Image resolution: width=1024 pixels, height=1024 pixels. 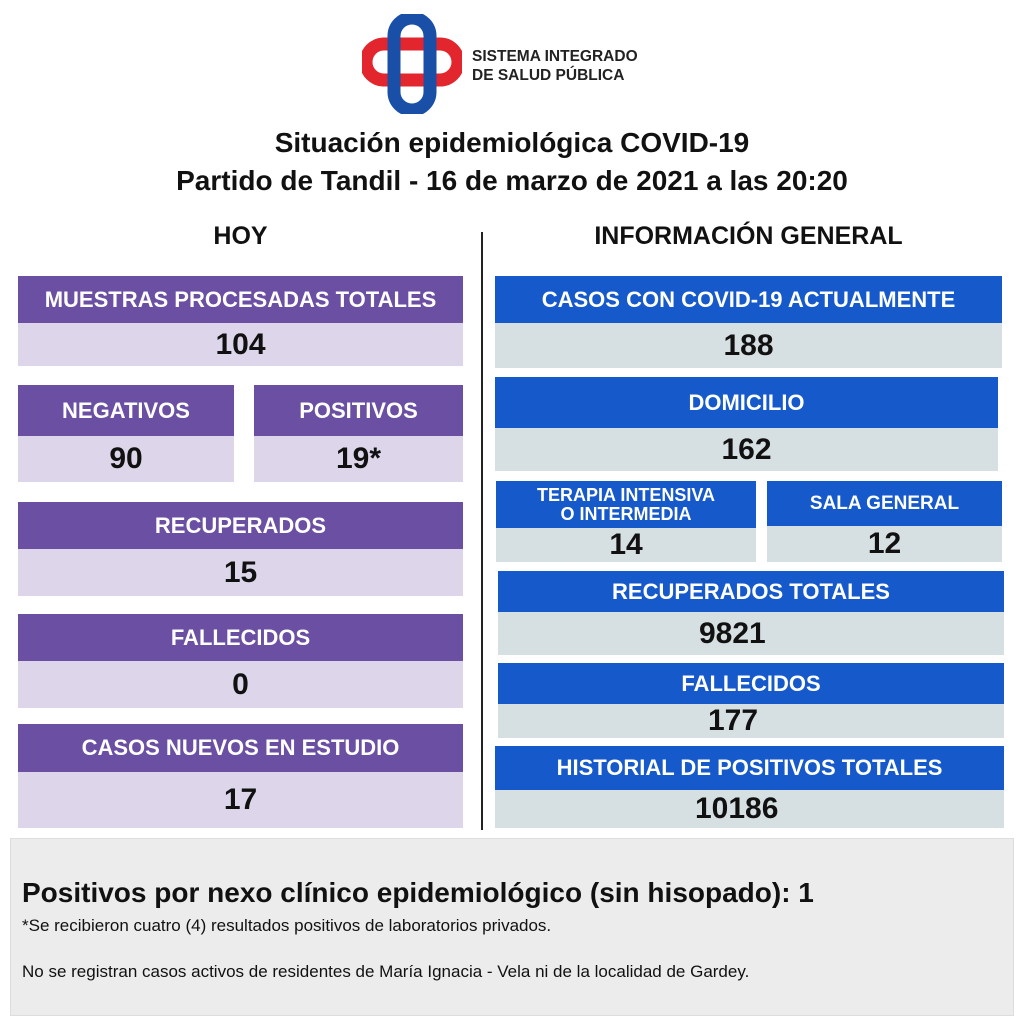 I want to click on casos-nuevos-value: 17, so click(x=240, y=800).